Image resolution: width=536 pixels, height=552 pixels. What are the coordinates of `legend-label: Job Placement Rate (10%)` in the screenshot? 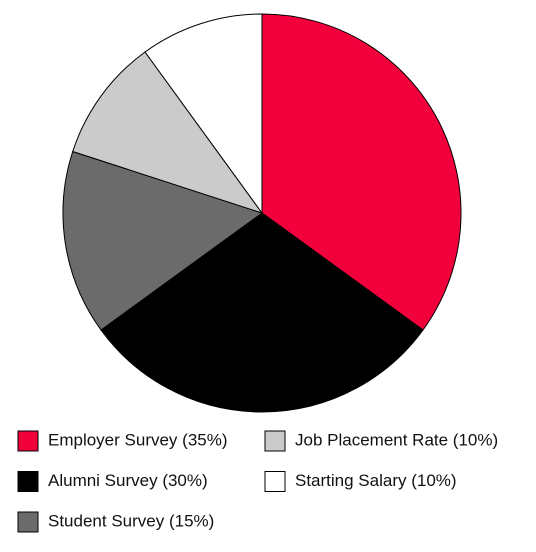 It's located at (396, 439).